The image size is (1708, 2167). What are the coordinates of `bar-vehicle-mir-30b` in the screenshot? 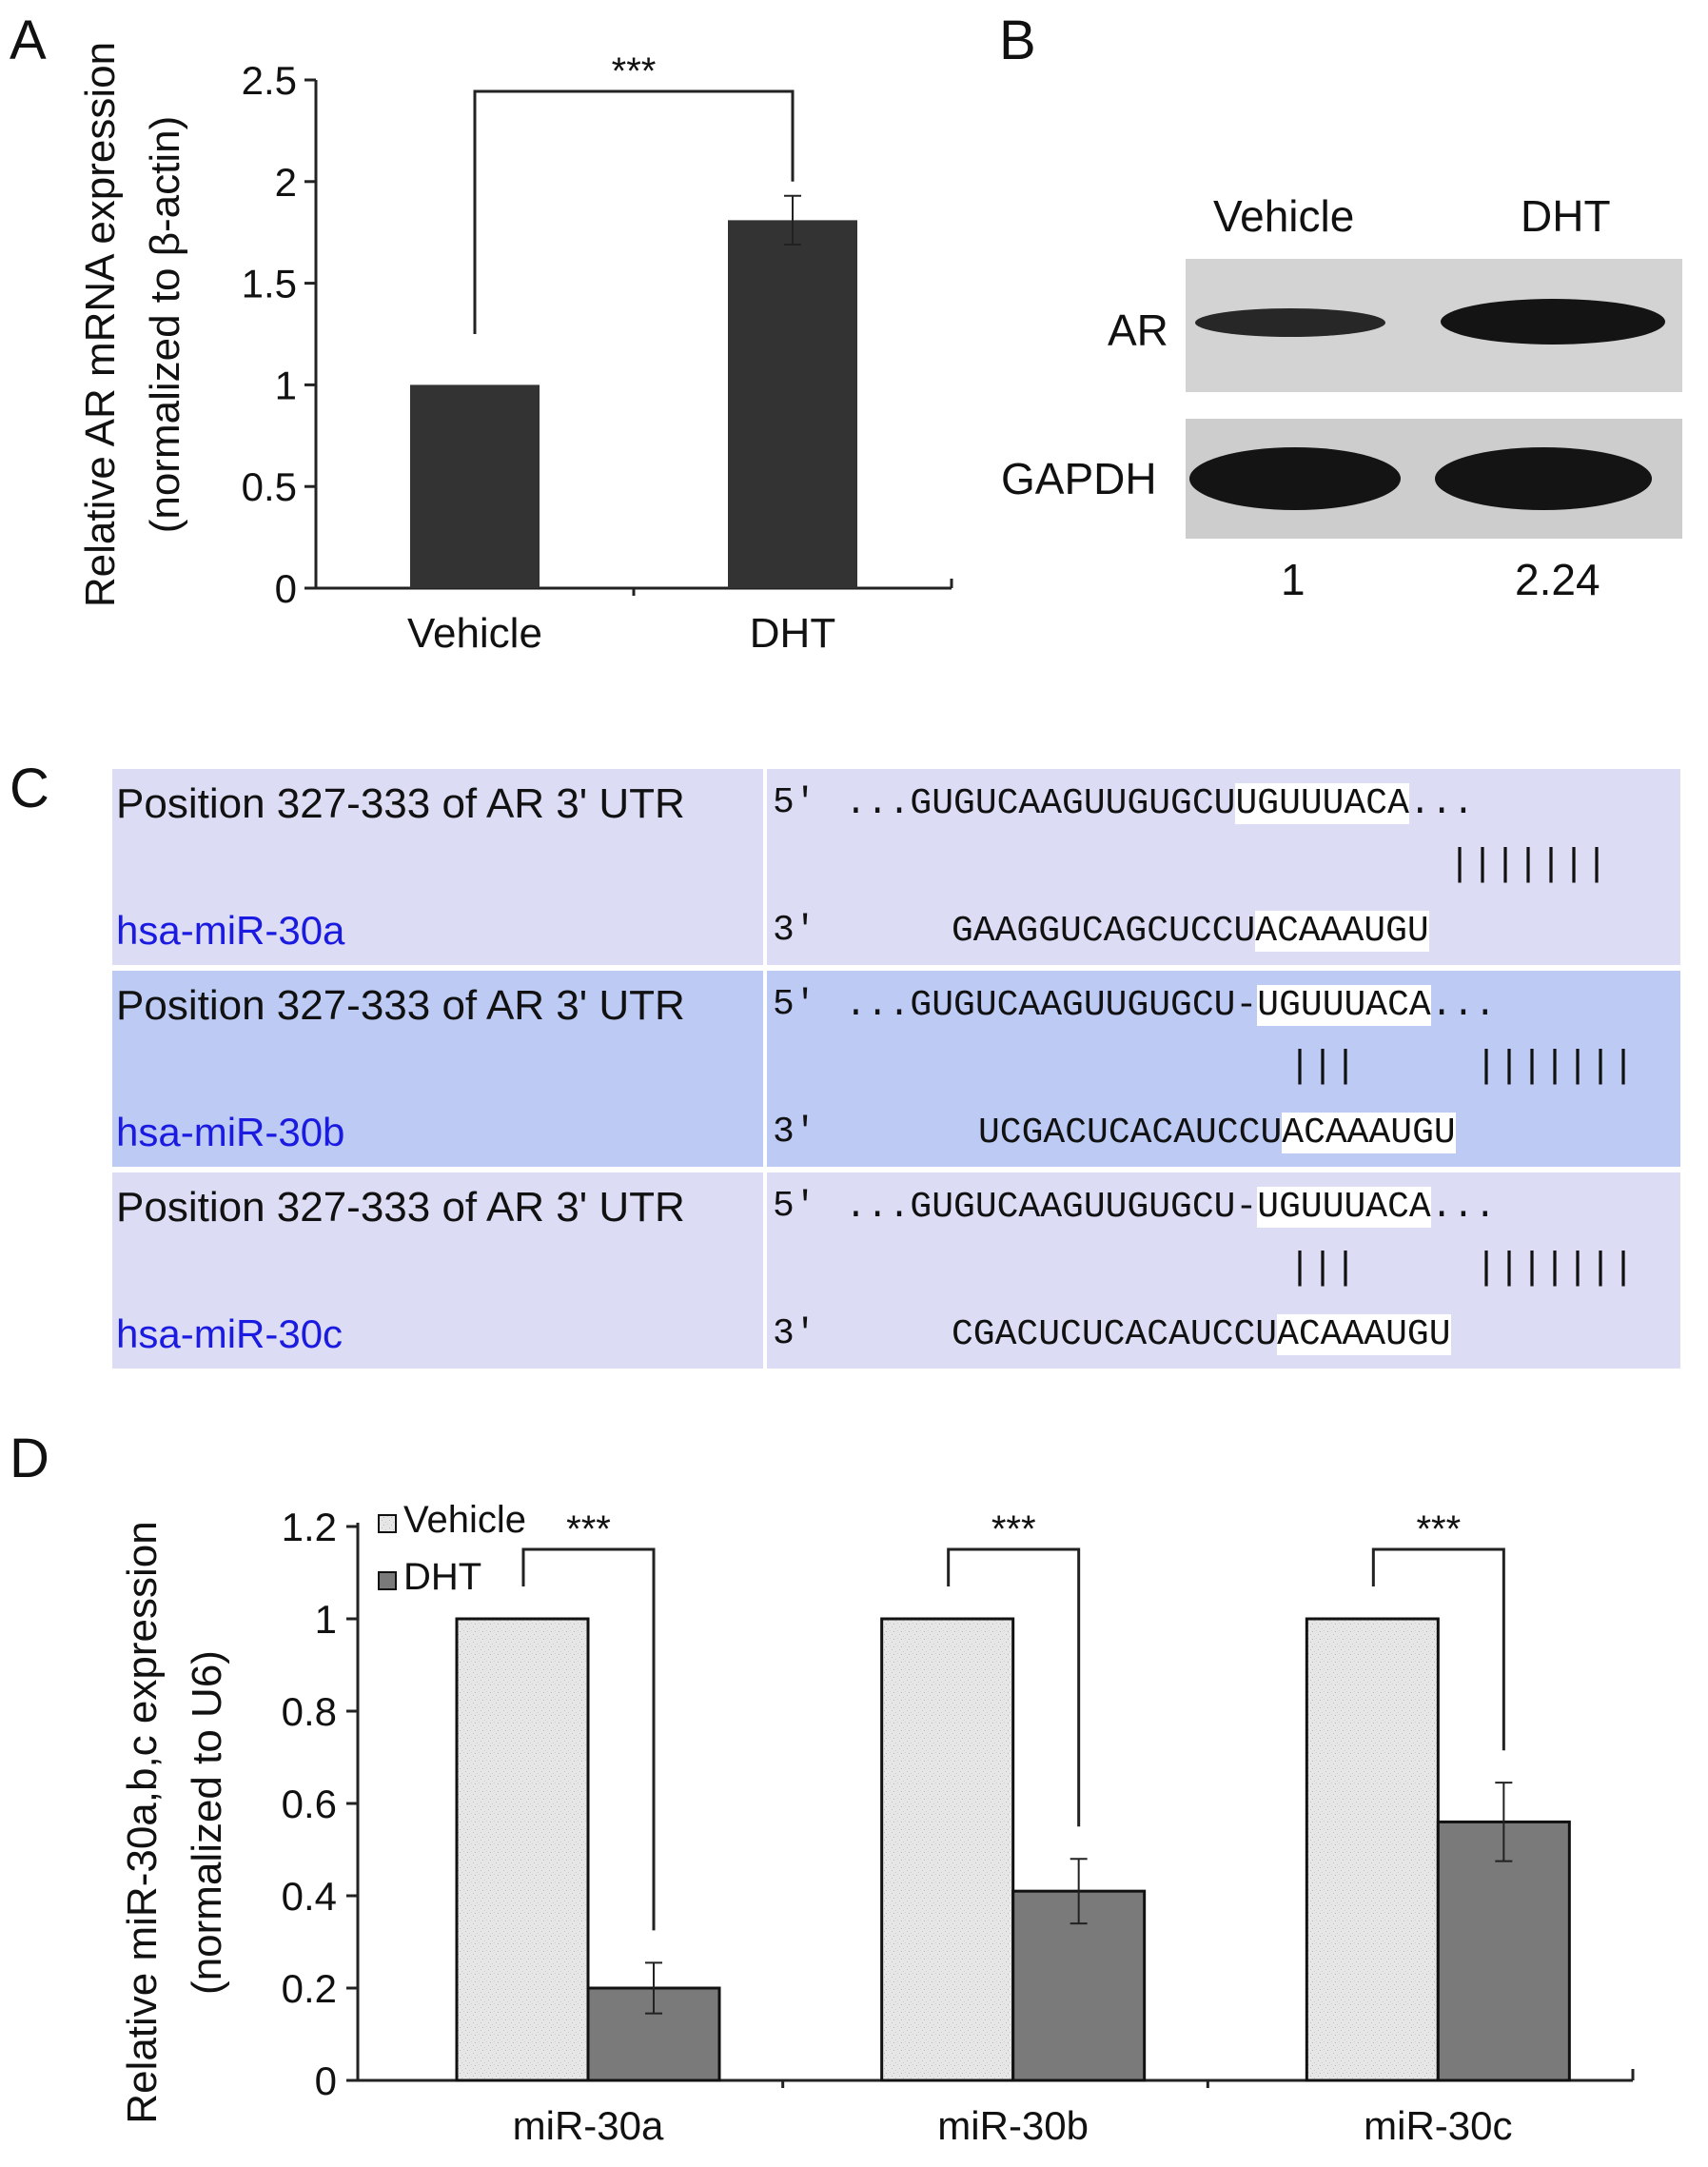 It's located at (948, 1849).